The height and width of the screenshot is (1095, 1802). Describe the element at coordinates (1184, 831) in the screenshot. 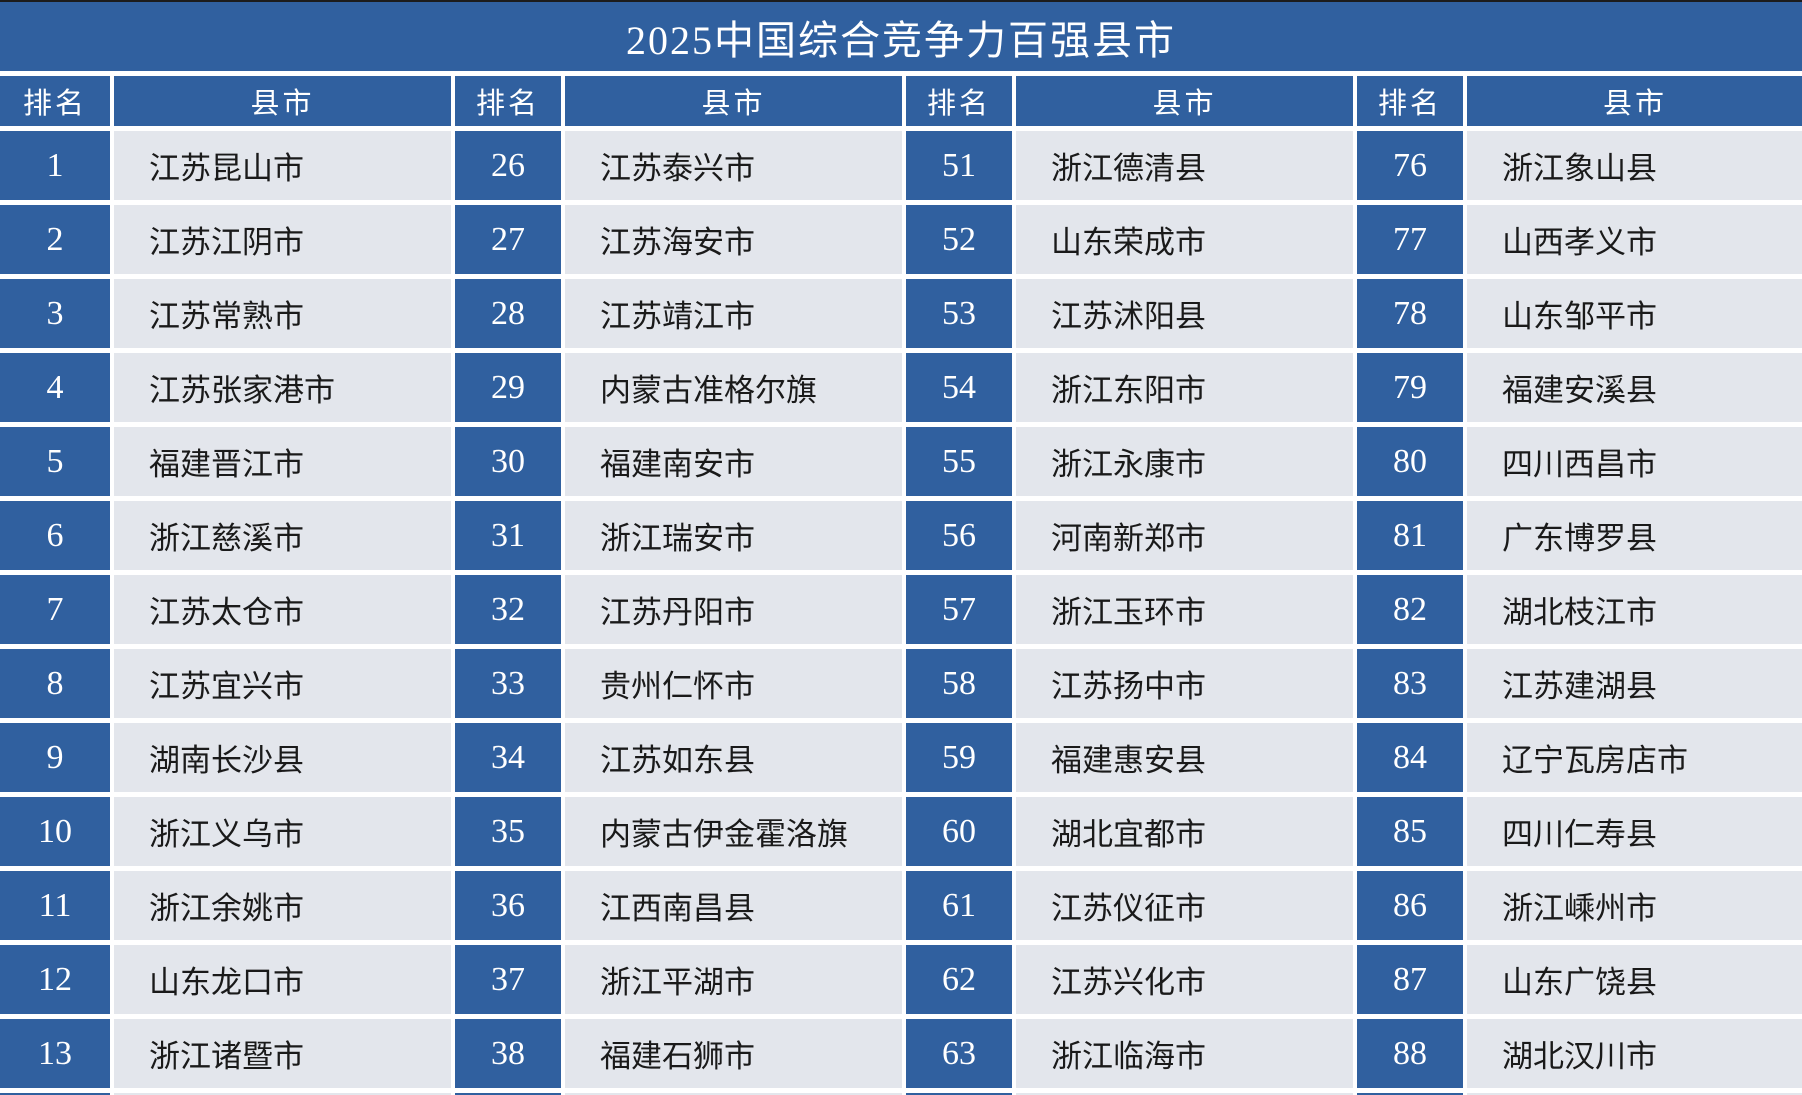

I see `city-cell: 湖北宜都市` at that location.